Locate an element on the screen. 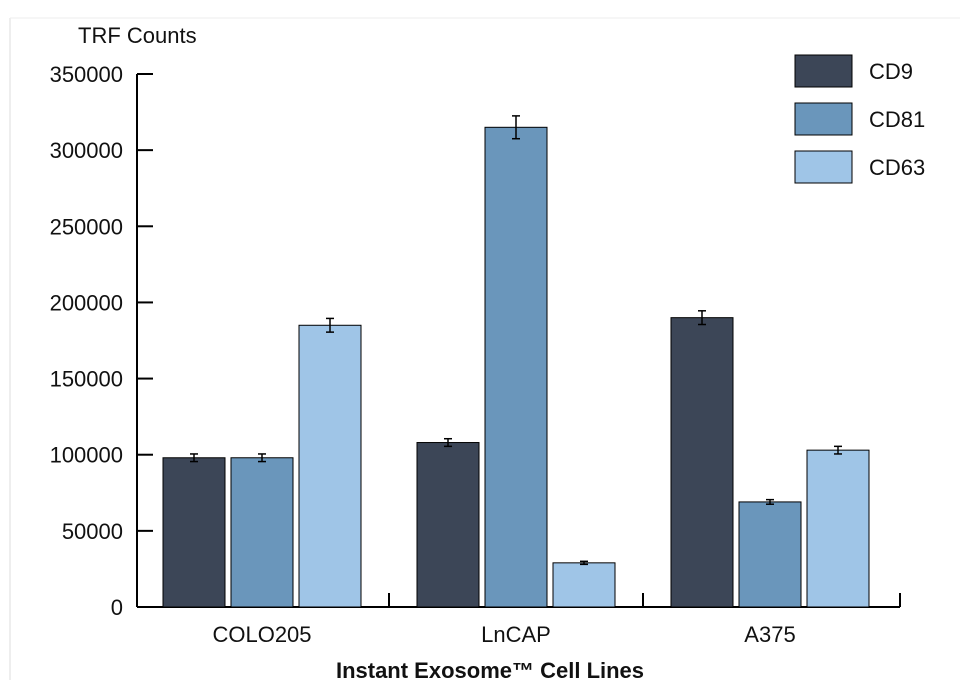 Image resolution: width=960 pixels, height=680 pixels. category-label: COLO205 is located at coordinates (261, 634).